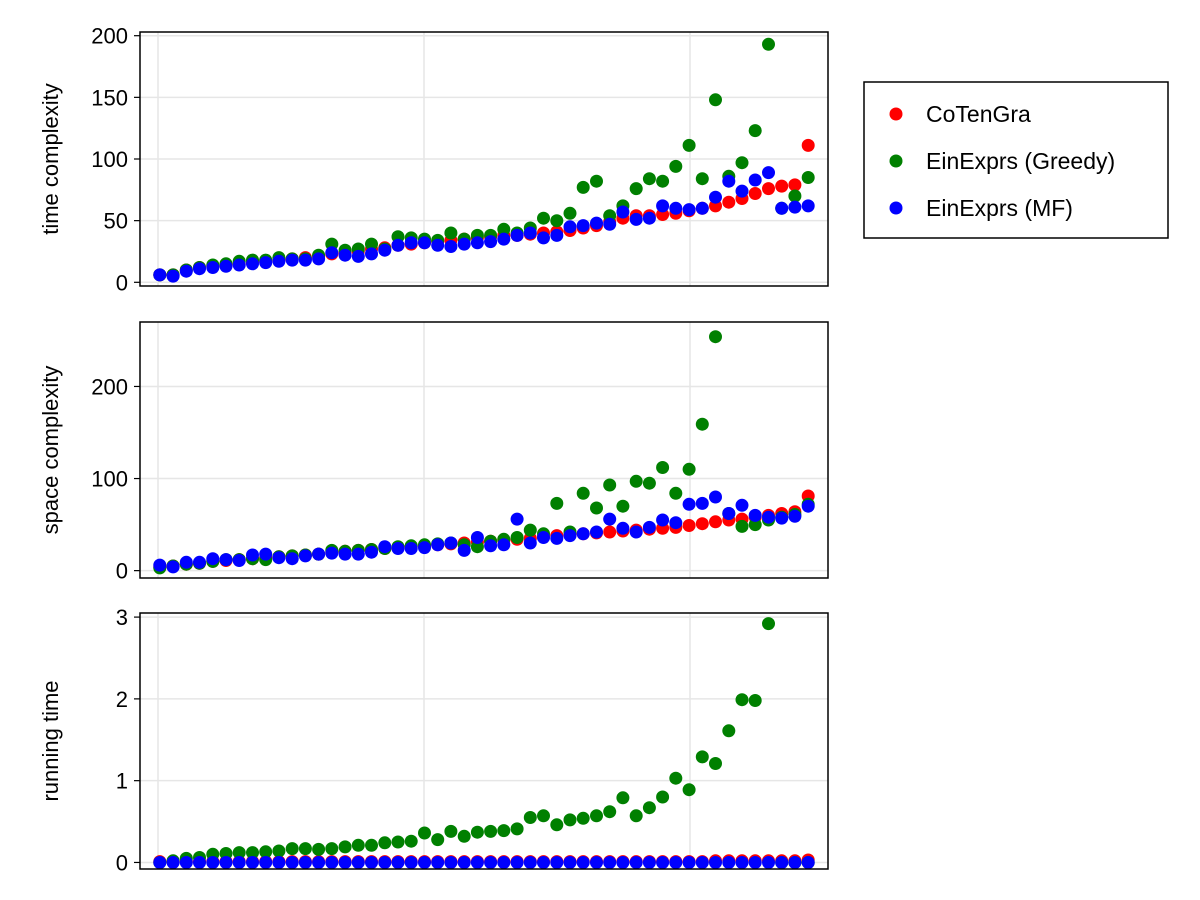 The height and width of the screenshot is (900, 1200). I want to click on y-tick-label: 200, so click(109, 36).